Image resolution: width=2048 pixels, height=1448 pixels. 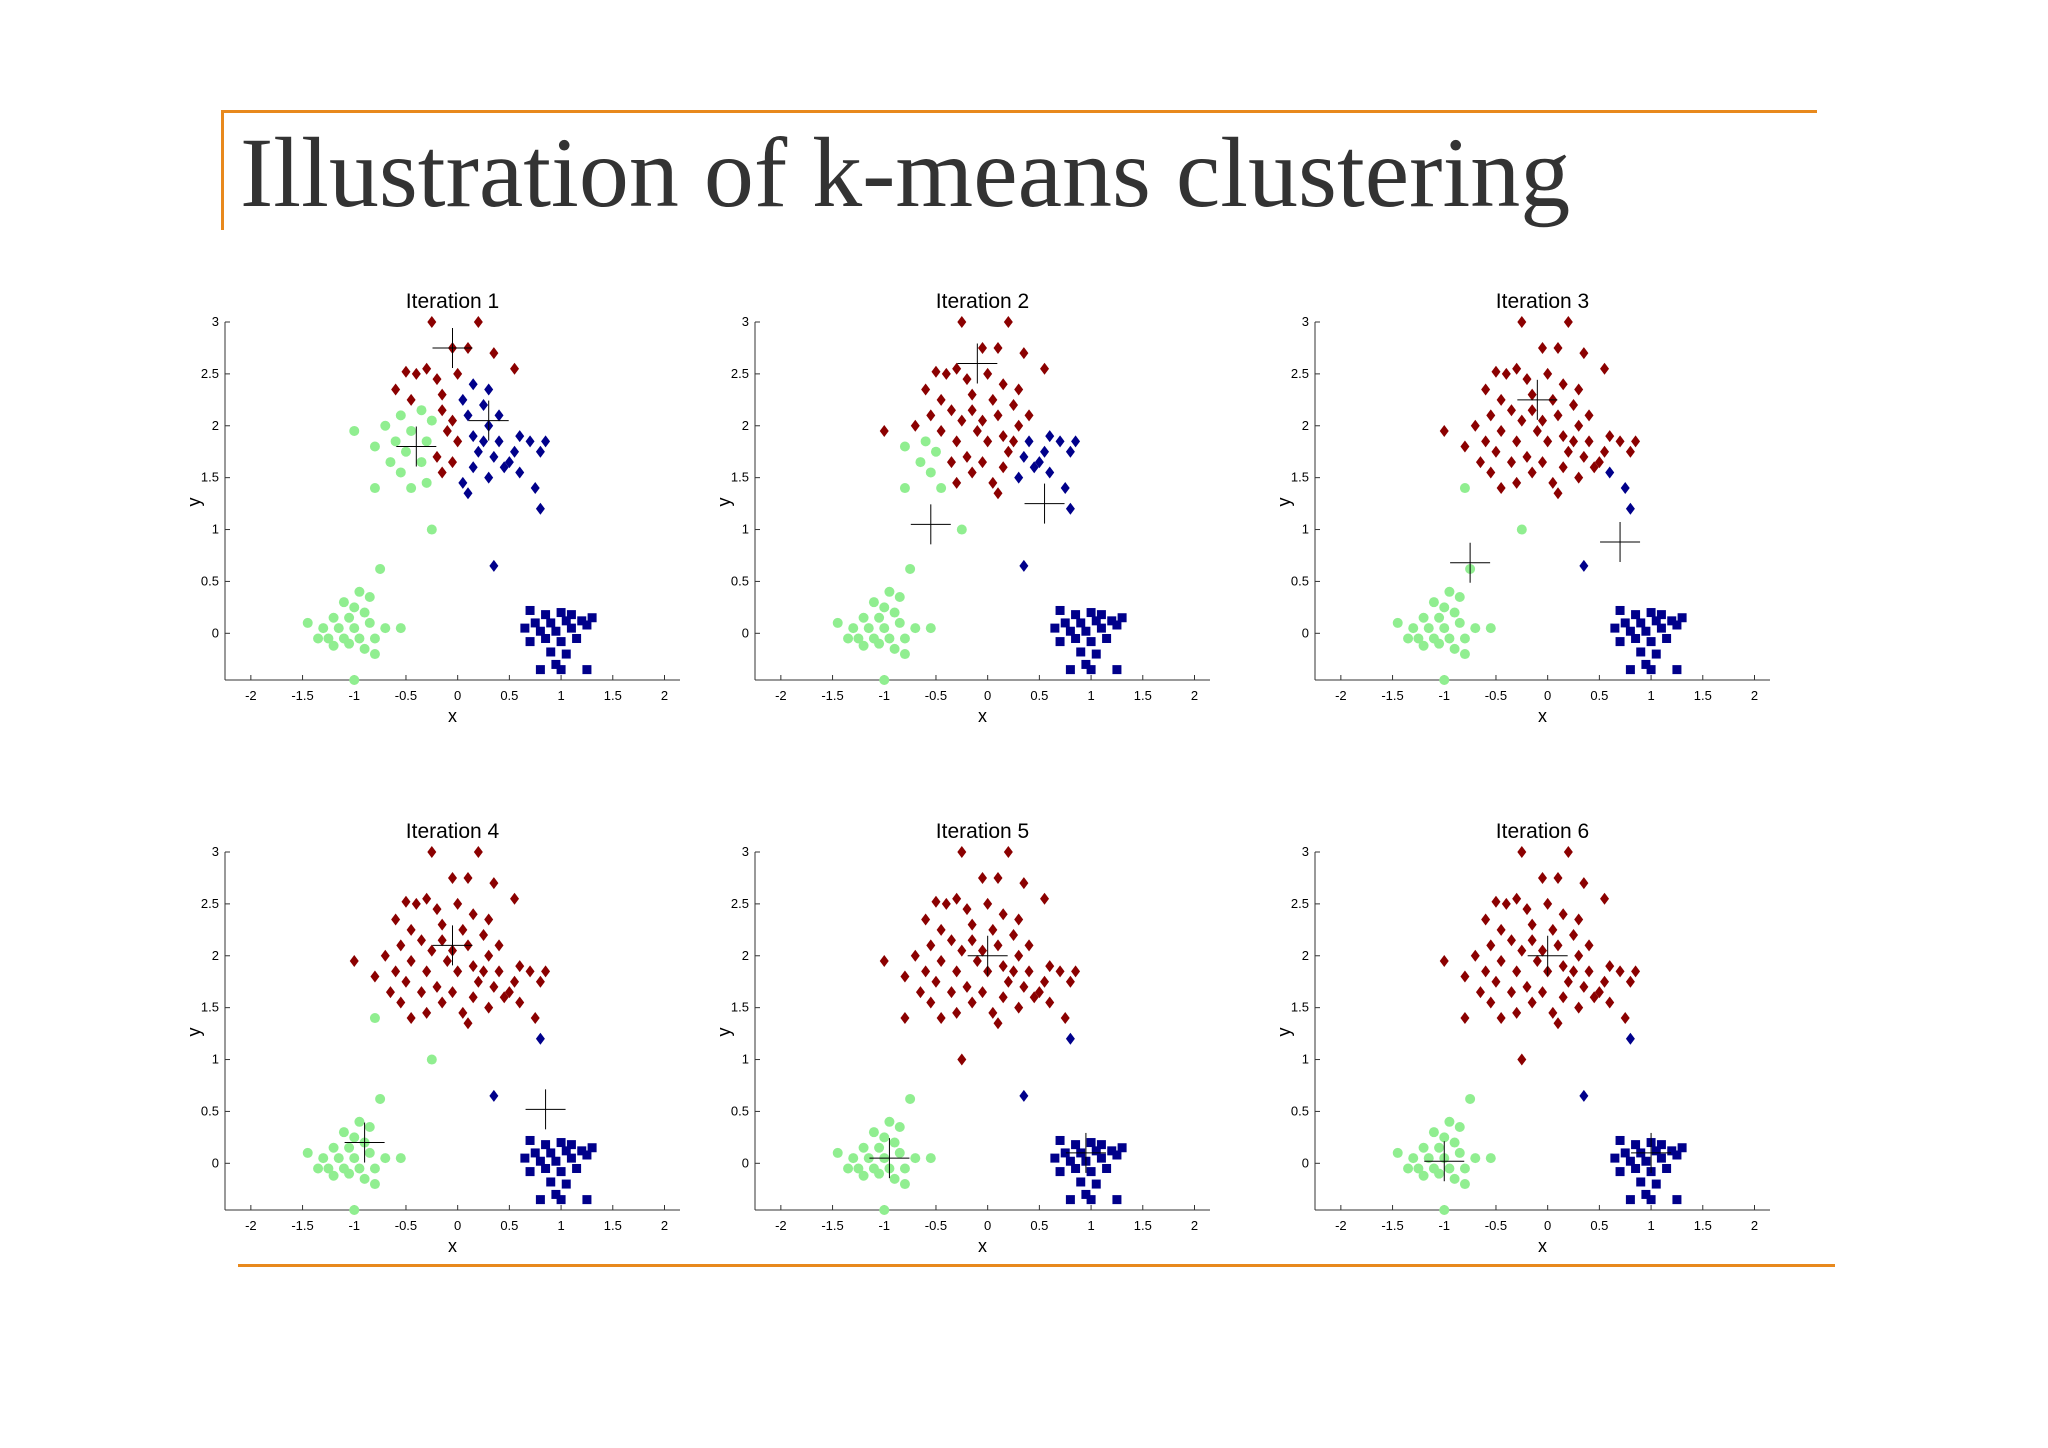 What do you see at coordinates (982, 1246) in the screenshot?
I see `x-axis-label: x` at bounding box center [982, 1246].